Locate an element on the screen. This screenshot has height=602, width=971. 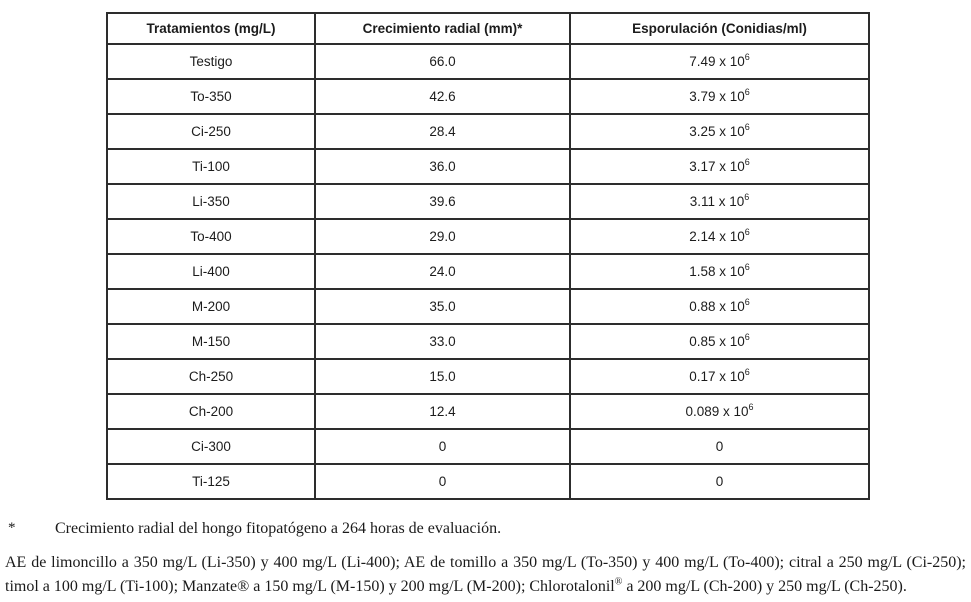
growth-cell: 12.4 is located at coordinates (442, 411).